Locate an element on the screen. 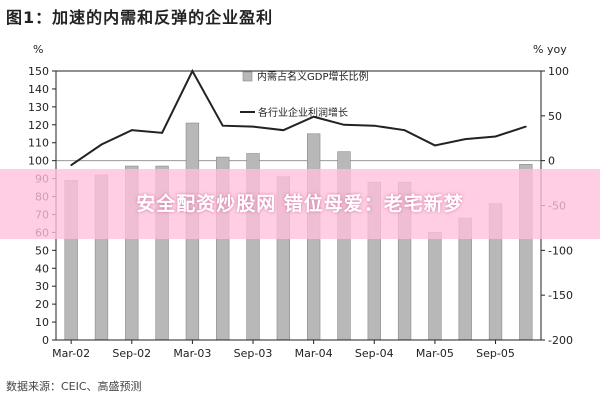 The image size is (600, 400). legend-bar-swatch is located at coordinates (247, 76).